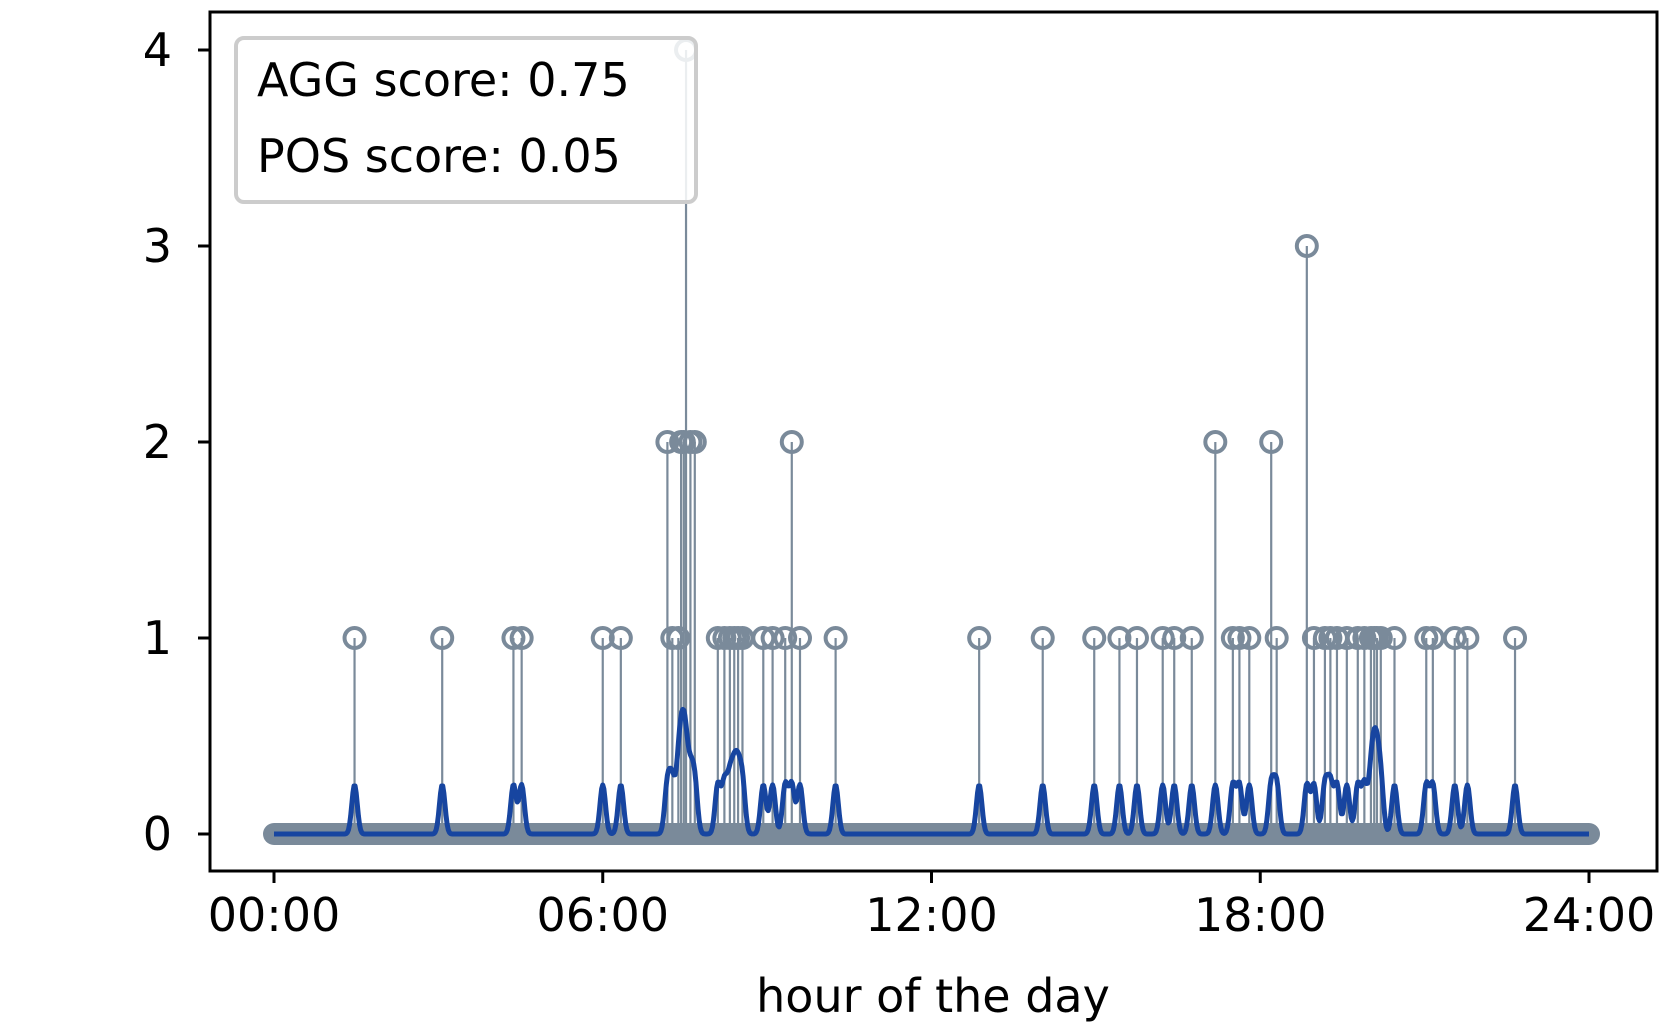 This screenshot has height=1029, width=1660. What do you see at coordinates (602, 915) in the screenshot?
I see `x-tick-label: 06:00` at bounding box center [602, 915].